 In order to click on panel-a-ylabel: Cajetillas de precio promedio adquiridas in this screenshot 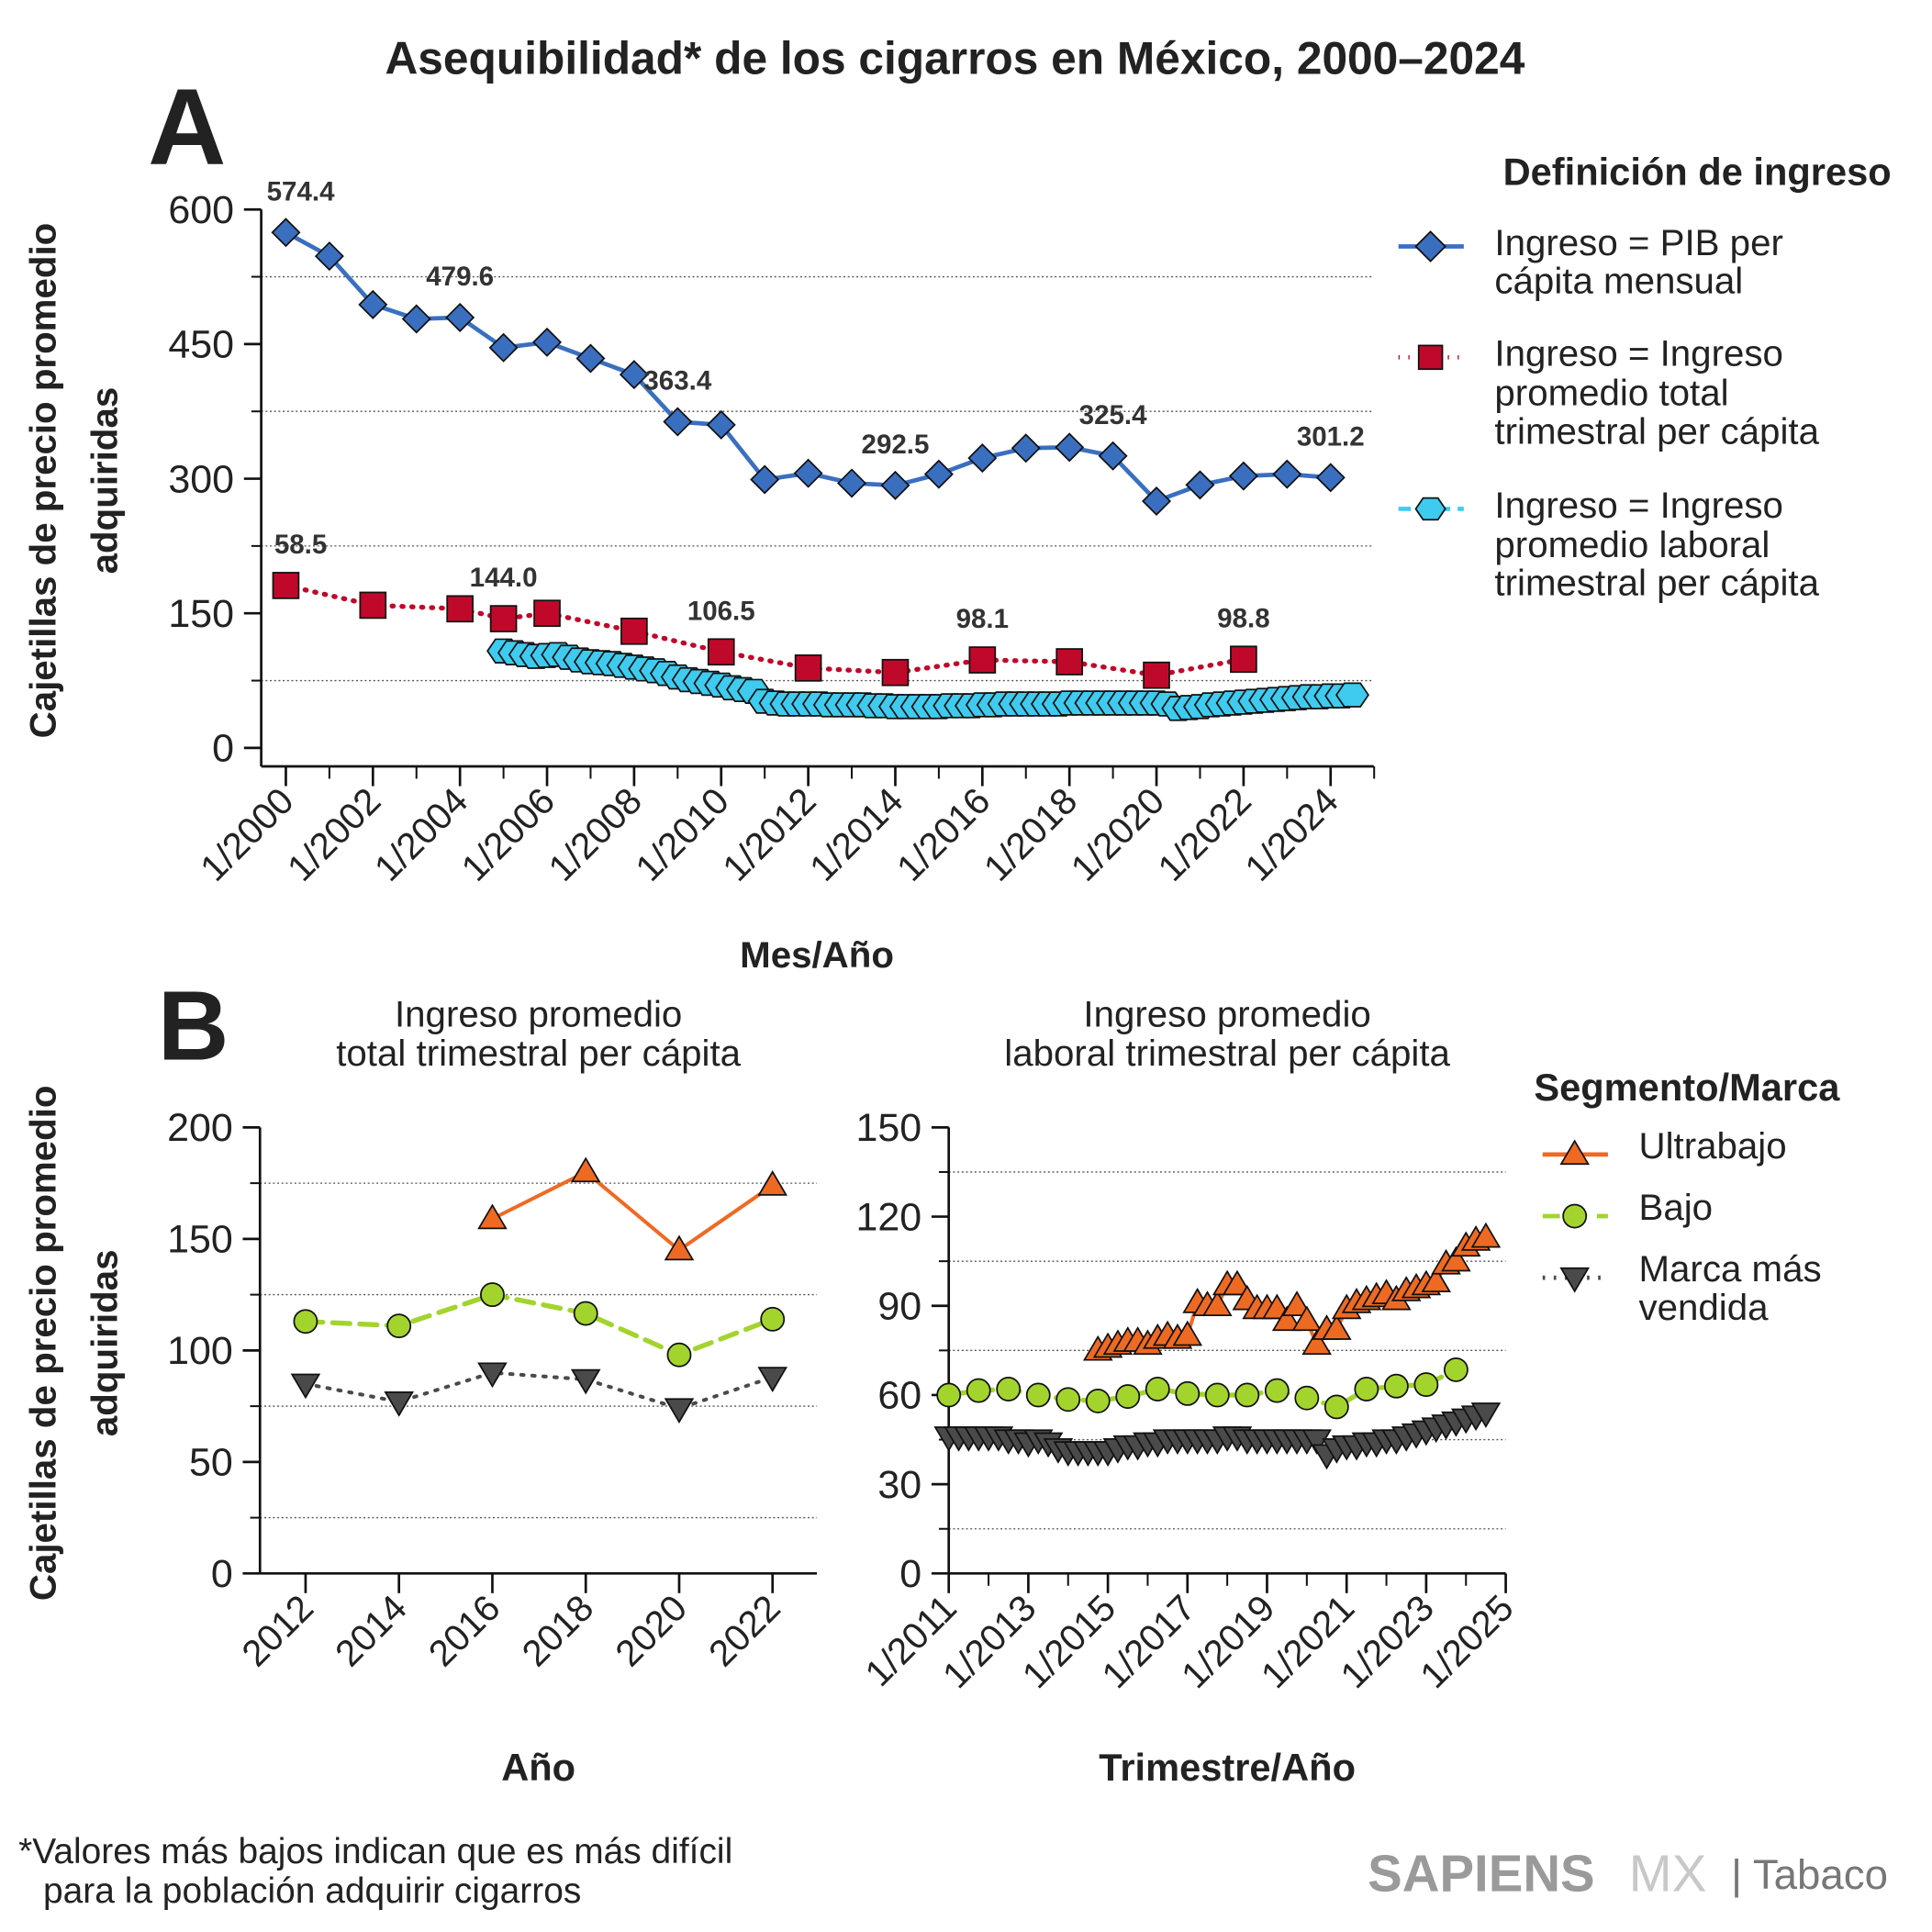, I will do `click(73, 481)`.